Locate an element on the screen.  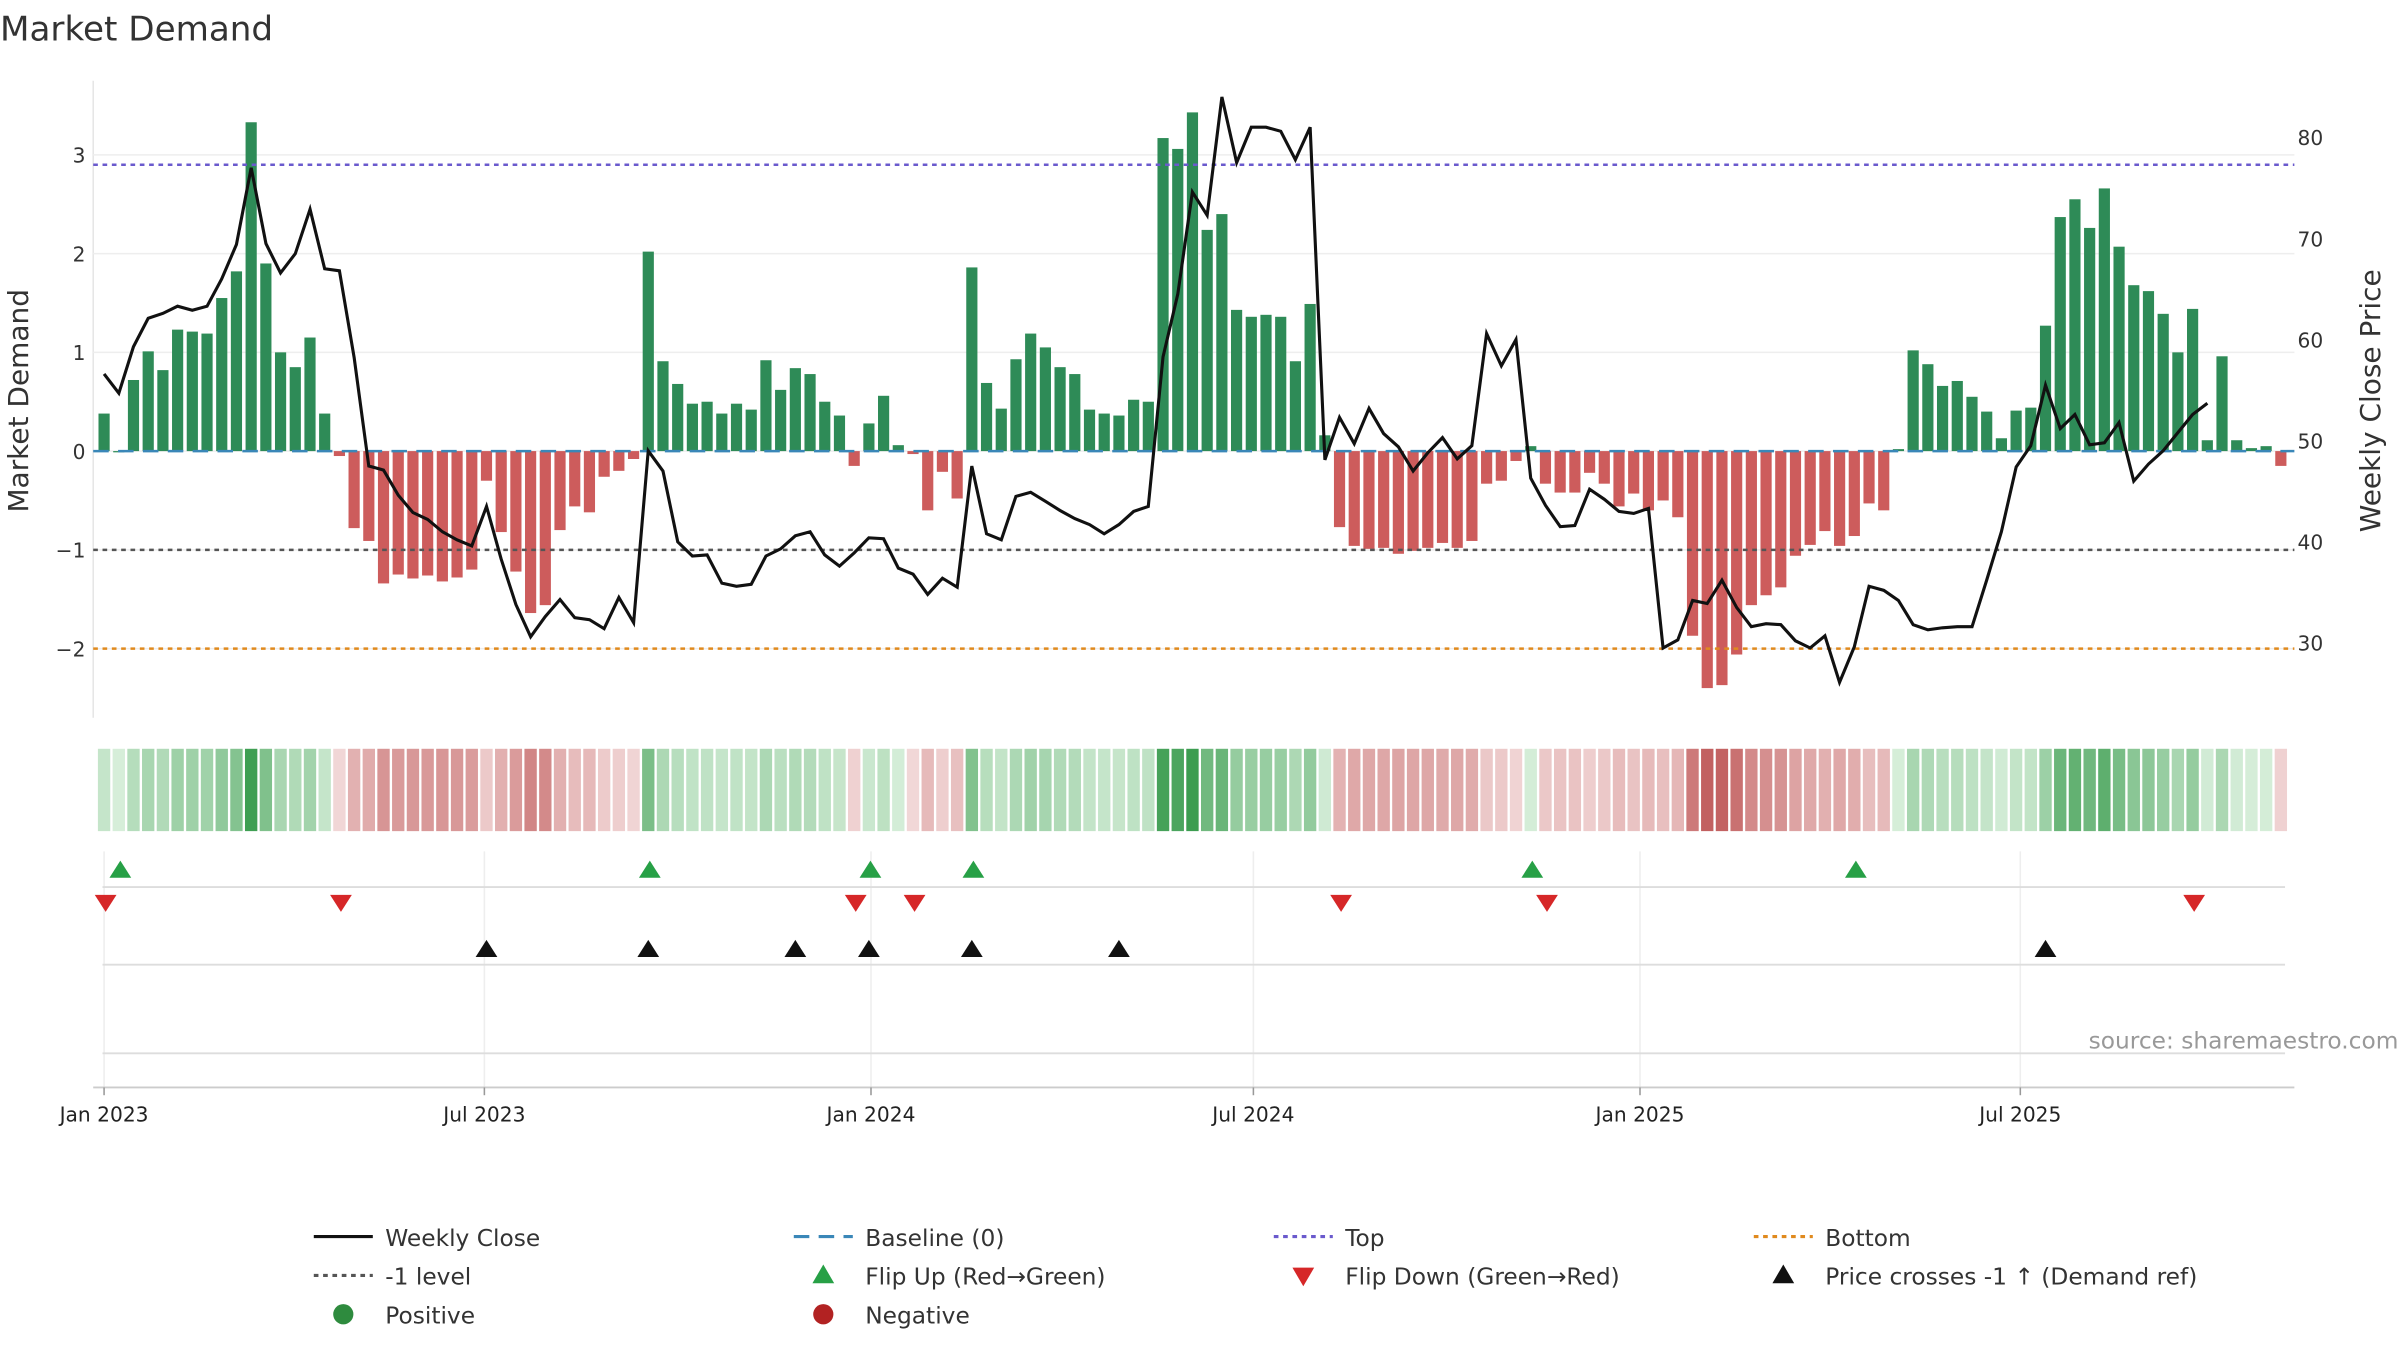
legend-label: Positive is located at coordinates (430, 1316).